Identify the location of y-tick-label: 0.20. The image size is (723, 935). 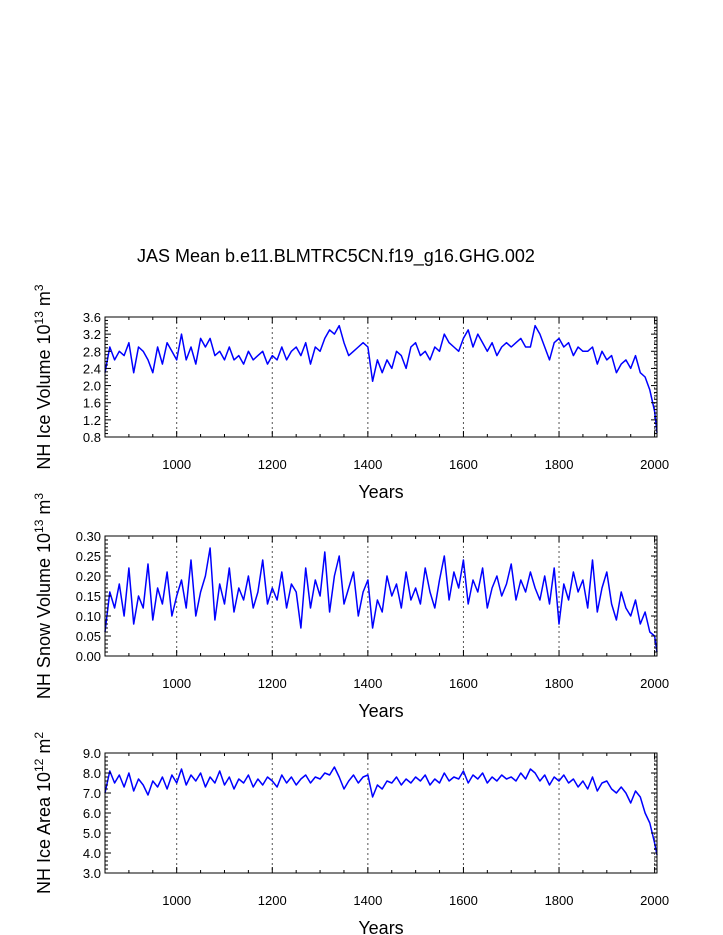
(88, 576).